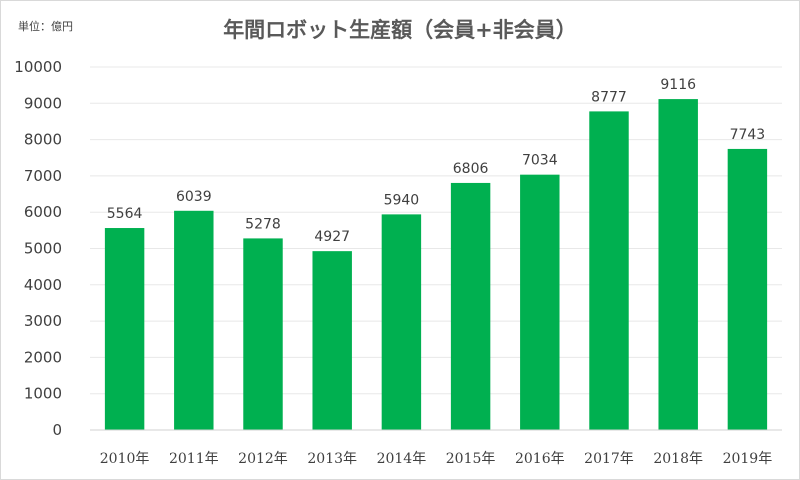 This screenshot has width=800, height=480. Describe the element at coordinates (45, 26) in the screenshot. I see `unit-label: 単位：億円` at that location.